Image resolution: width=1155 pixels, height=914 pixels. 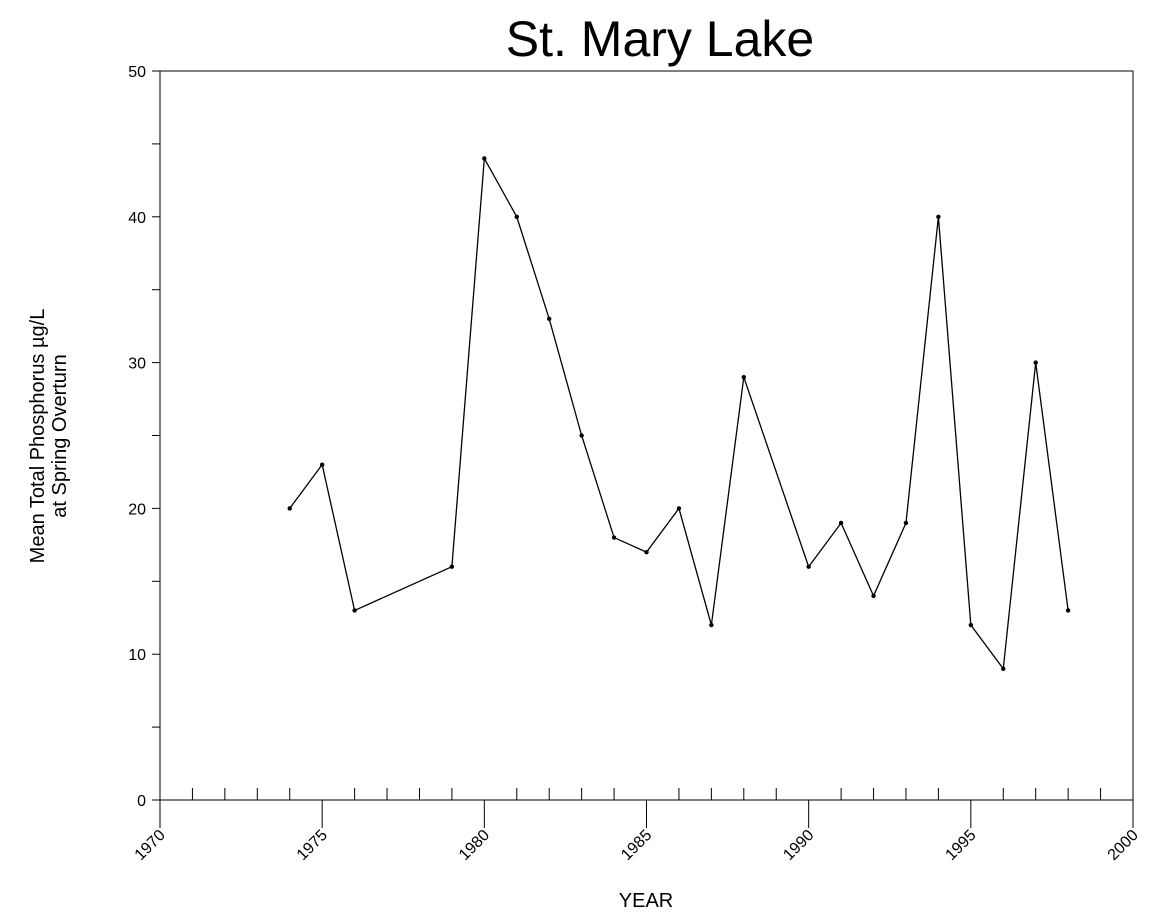 I want to click on x-tick-label: 1970, so click(x=150, y=845).